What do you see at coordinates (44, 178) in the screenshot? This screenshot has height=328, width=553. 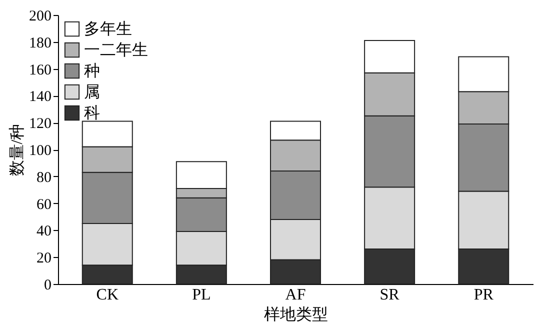 I see `y-tick-label: 80` at bounding box center [44, 178].